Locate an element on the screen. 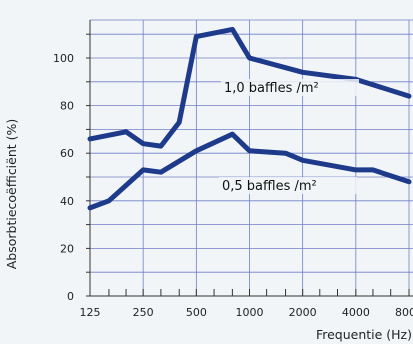 This screenshot has width=413, height=344. x-tick-label: 125 is located at coordinates (90, 312).